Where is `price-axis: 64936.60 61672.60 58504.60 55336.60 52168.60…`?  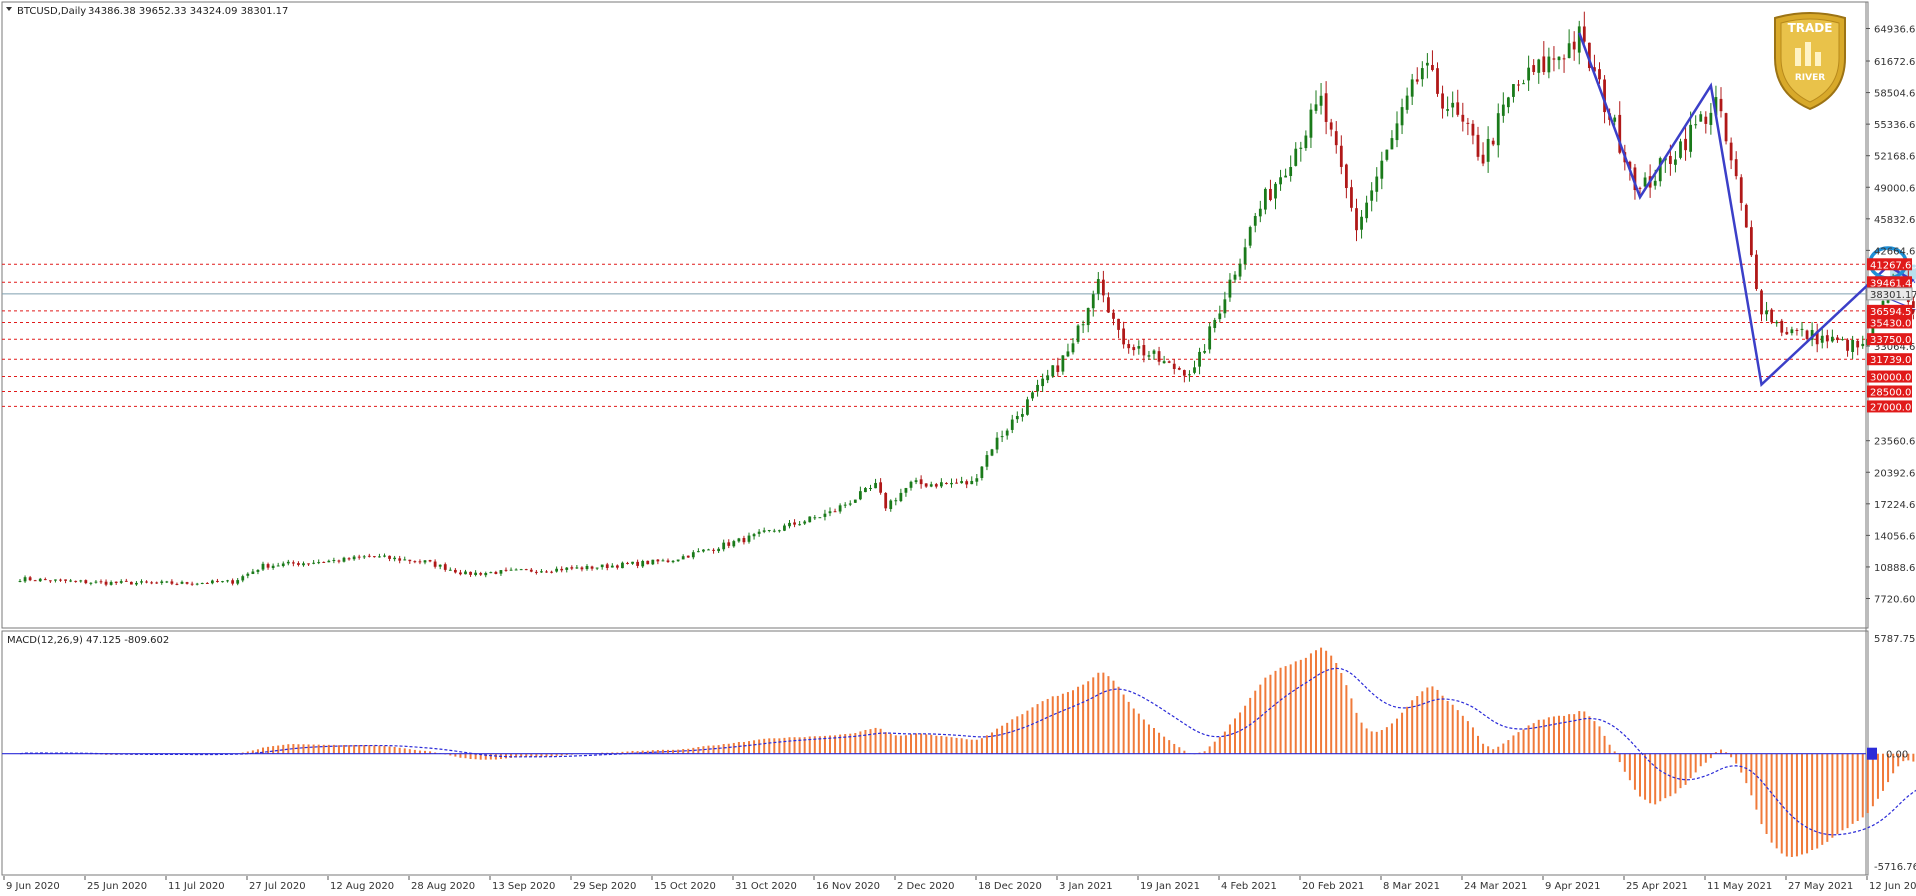
price-axis: 64936.60 61672.60 58504.60 55336.60 52168.60… is located at coordinates (1891, 315).